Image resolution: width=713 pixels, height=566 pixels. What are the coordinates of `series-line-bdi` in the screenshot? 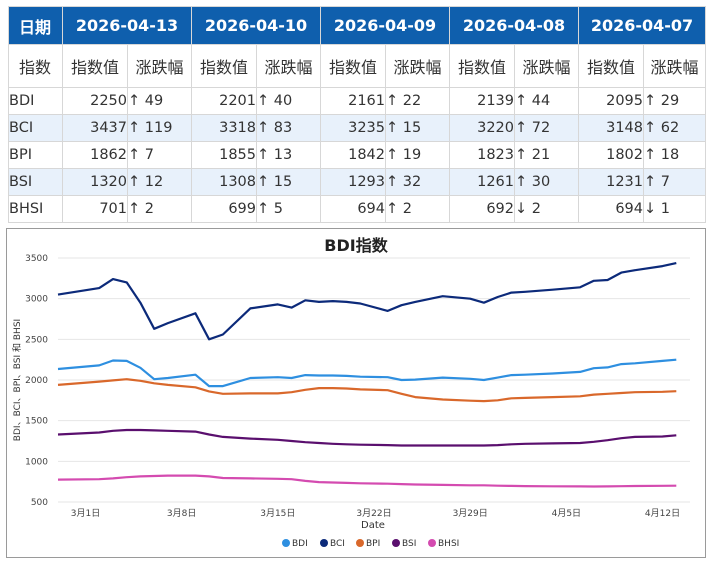 It's located at (367, 373).